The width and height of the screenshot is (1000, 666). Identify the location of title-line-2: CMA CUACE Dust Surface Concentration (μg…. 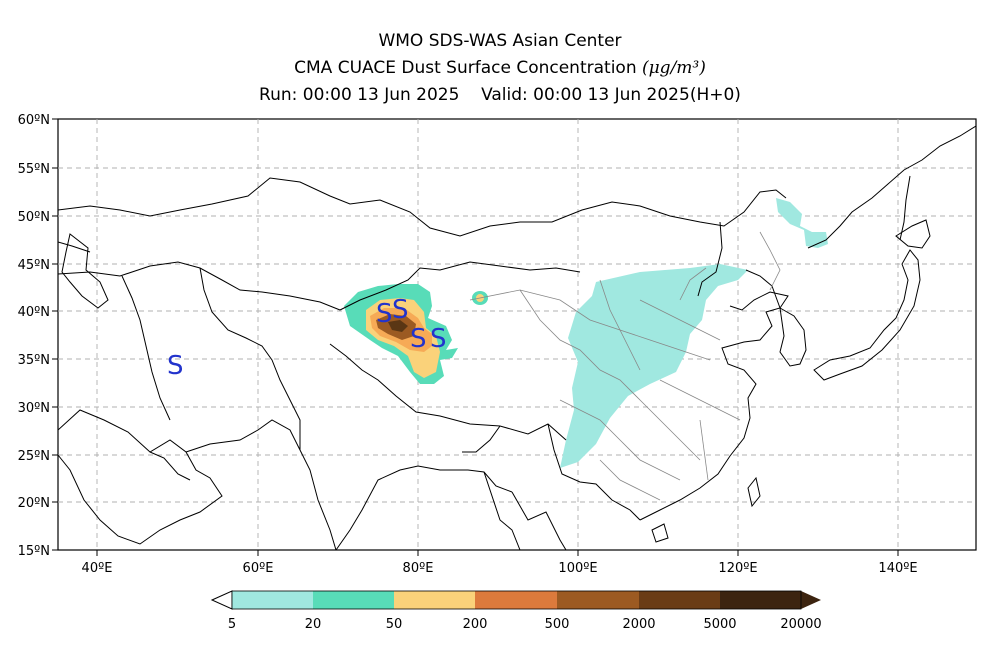
(500, 68).